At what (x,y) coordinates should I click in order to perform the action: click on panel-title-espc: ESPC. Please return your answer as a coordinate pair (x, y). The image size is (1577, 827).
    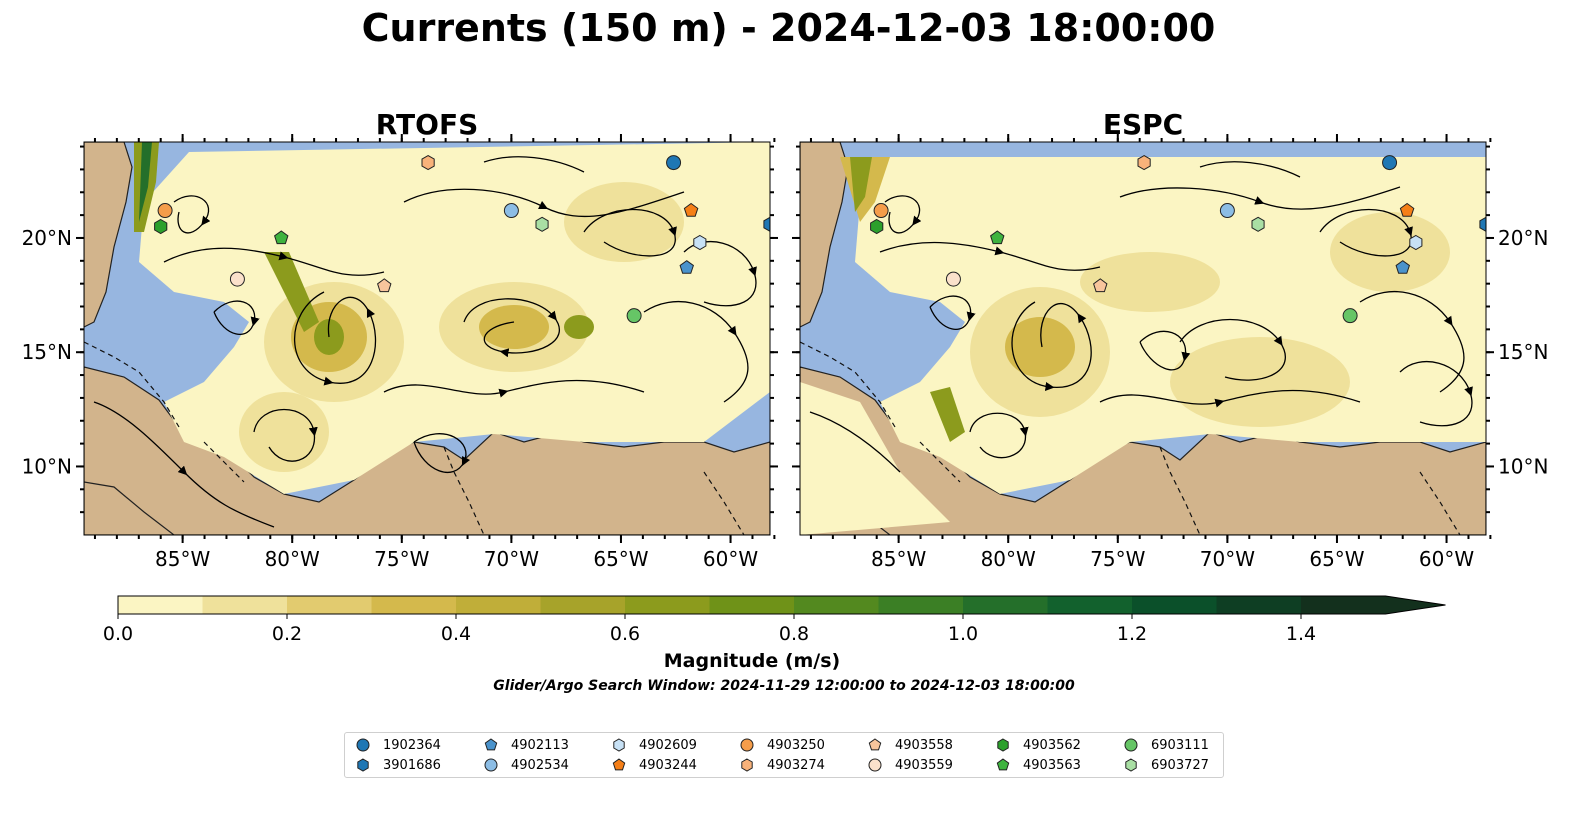
    Looking at the image, I should click on (1143, 124).